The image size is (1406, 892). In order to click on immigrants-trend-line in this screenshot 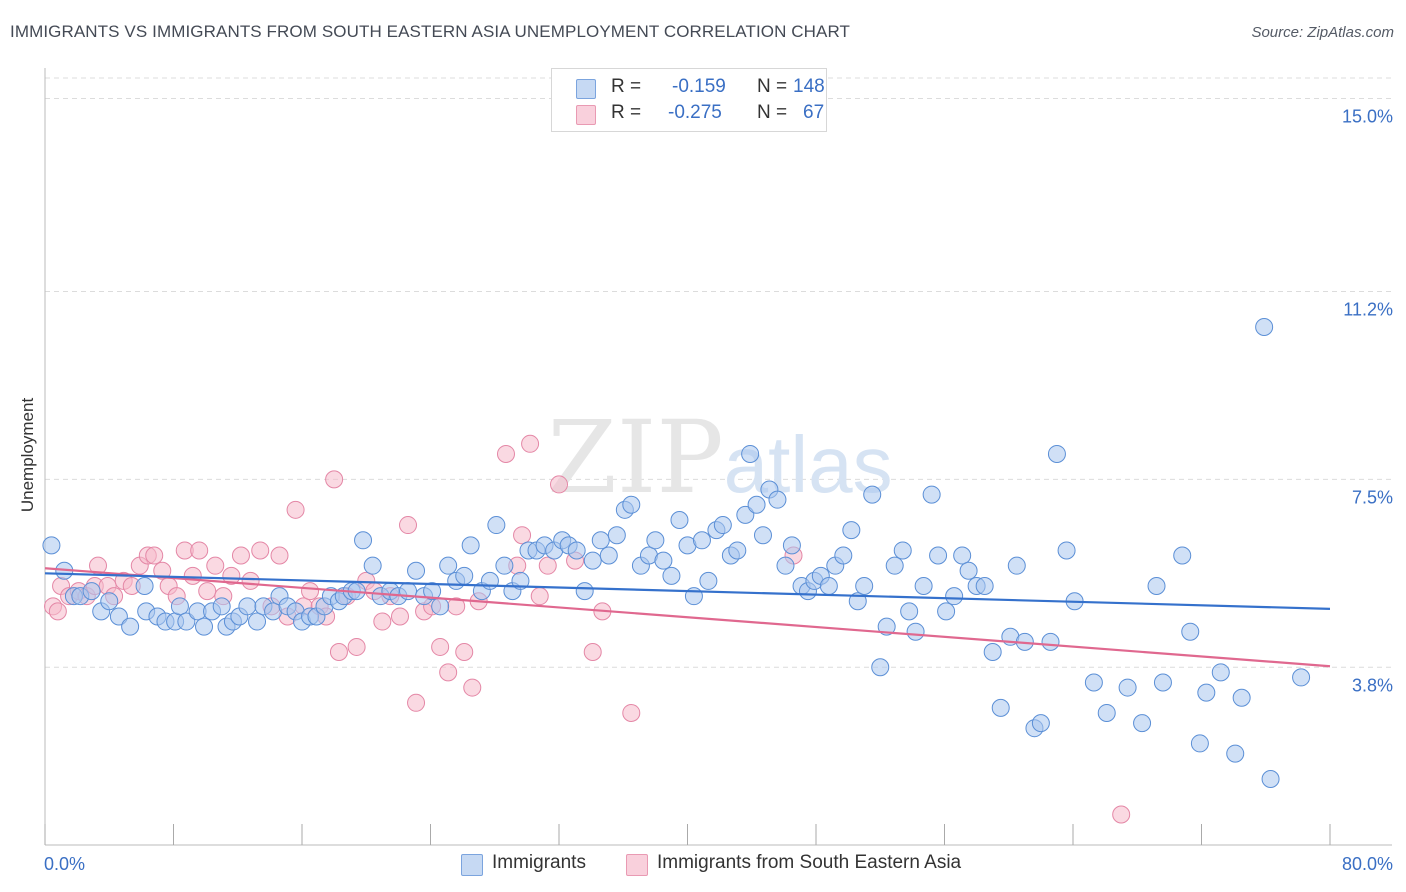, I will do `click(687, 591)`.